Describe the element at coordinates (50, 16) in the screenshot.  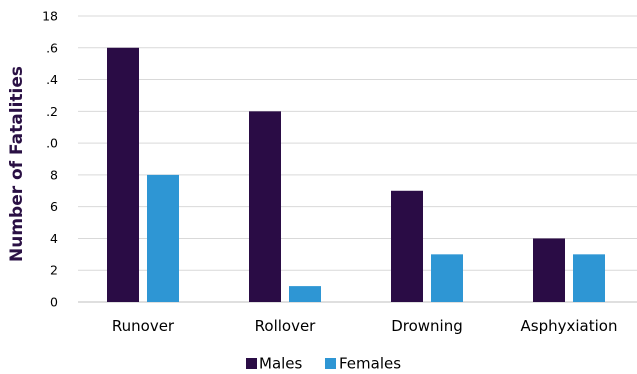
I see `y-tick-label: 18` at that location.